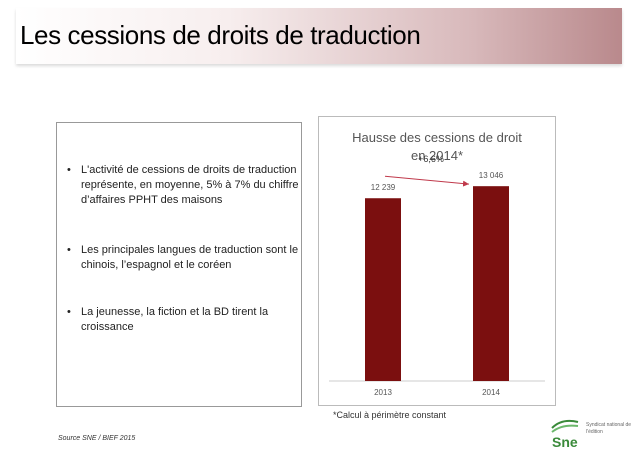 This screenshot has height=455, width=638. What do you see at coordinates (437, 137) in the screenshot?
I see `chart-title-line1: Hausse des cessions de droit` at bounding box center [437, 137].